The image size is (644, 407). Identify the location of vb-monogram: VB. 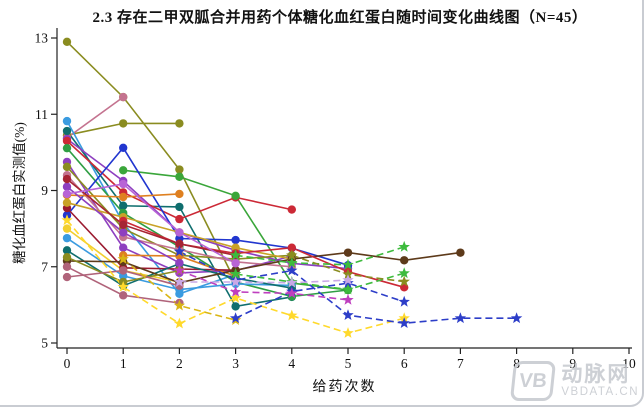
(533, 380).